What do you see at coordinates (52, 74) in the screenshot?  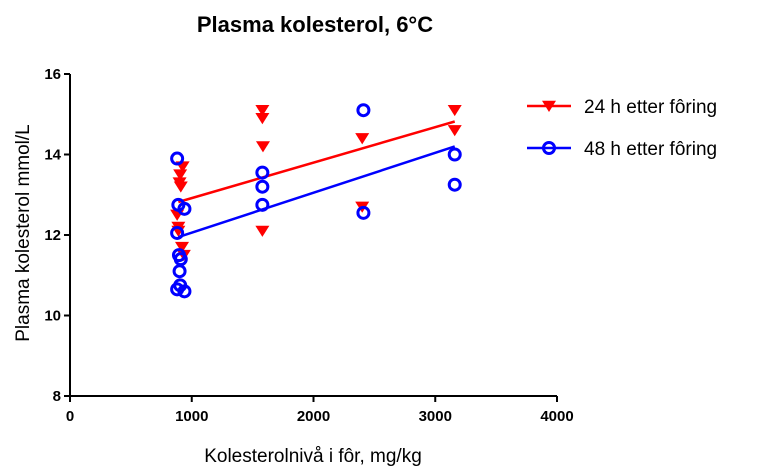 I see `y-tick-label: 16` at bounding box center [52, 74].